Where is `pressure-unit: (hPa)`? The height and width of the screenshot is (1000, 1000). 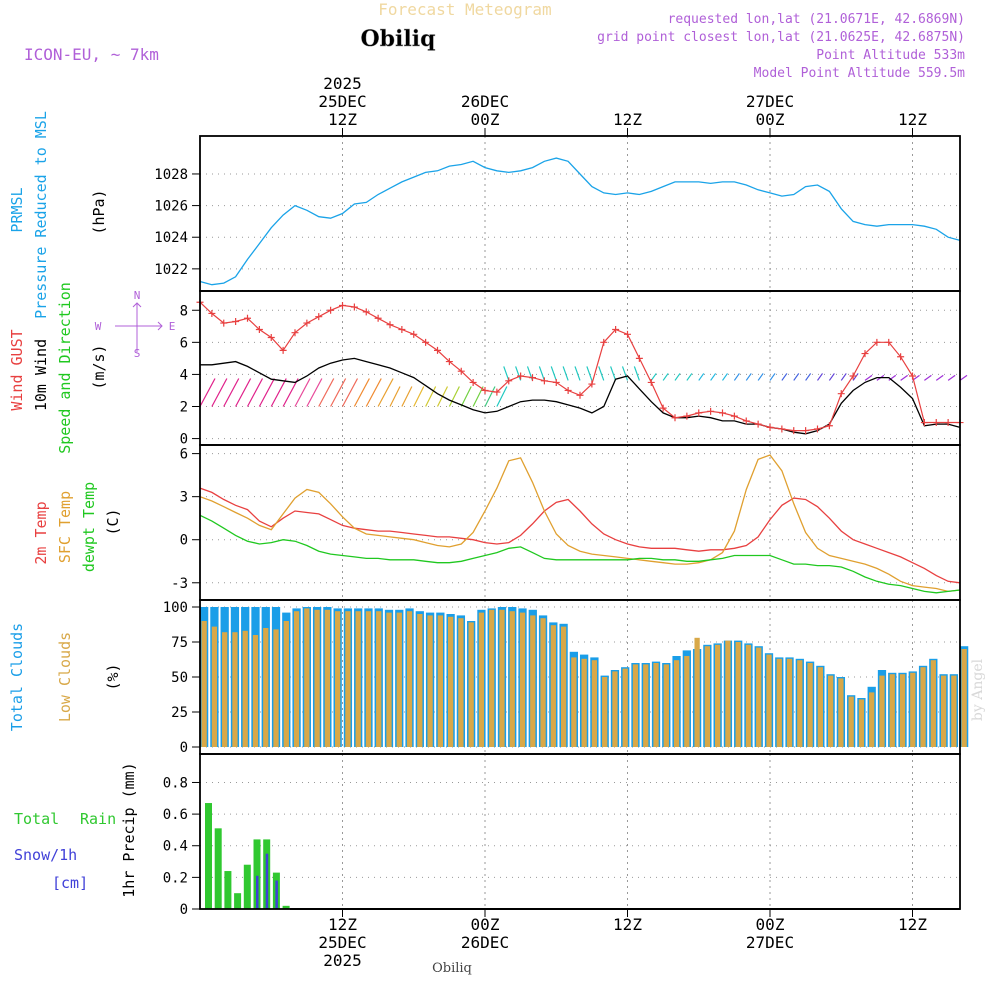 pressure-unit: (hPa) is located at coordinates (99, 211).